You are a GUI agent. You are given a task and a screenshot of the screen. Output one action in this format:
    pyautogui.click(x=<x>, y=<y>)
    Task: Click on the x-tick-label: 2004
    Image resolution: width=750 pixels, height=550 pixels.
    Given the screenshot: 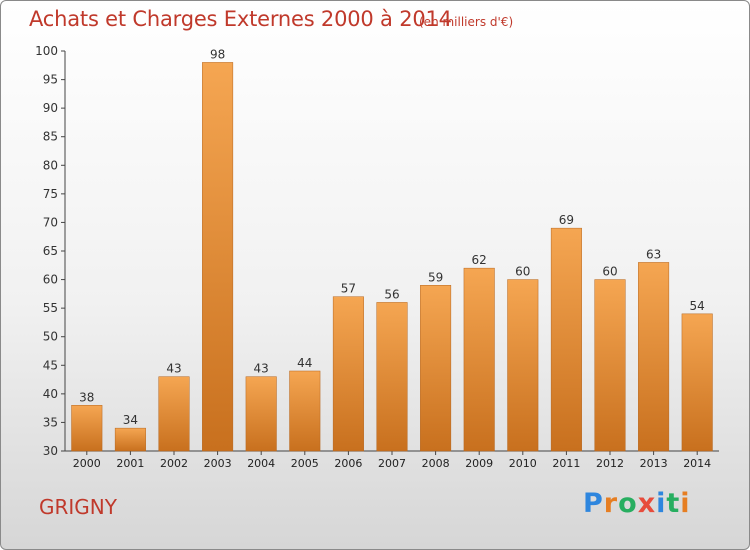 What is the action you would take?
    pyautogui.click(x=261, y=463)
    